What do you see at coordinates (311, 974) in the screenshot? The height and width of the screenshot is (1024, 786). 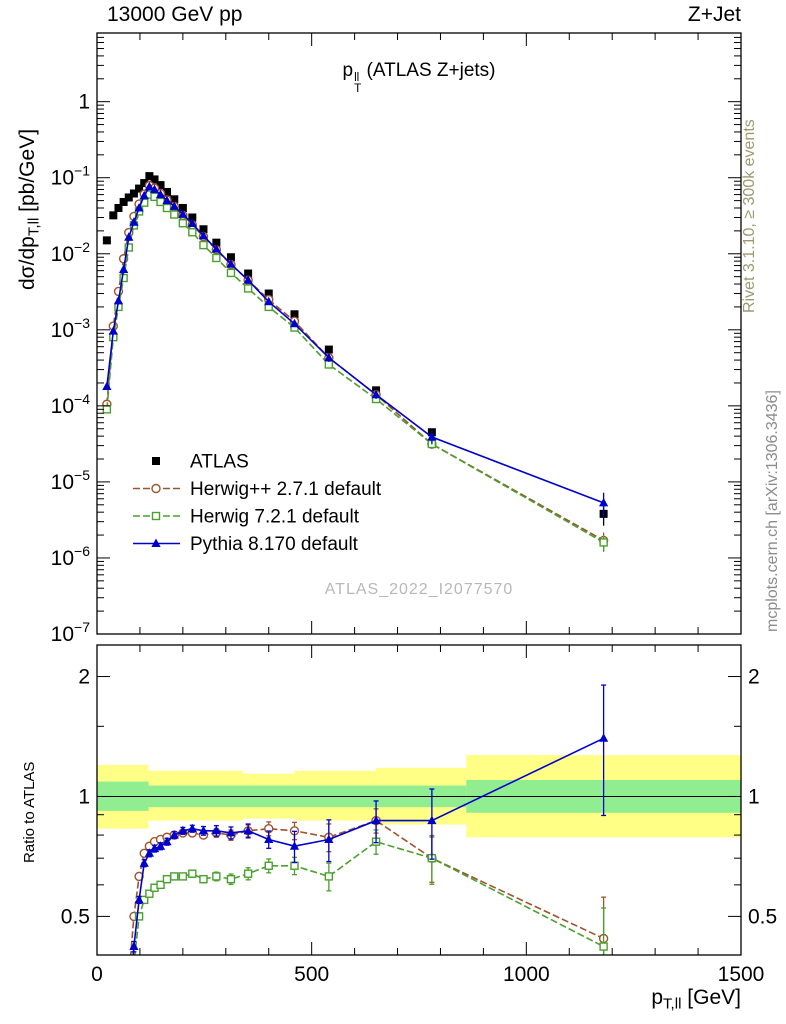 I see `x-tick-label: 500` at bounding box center [311, 974].